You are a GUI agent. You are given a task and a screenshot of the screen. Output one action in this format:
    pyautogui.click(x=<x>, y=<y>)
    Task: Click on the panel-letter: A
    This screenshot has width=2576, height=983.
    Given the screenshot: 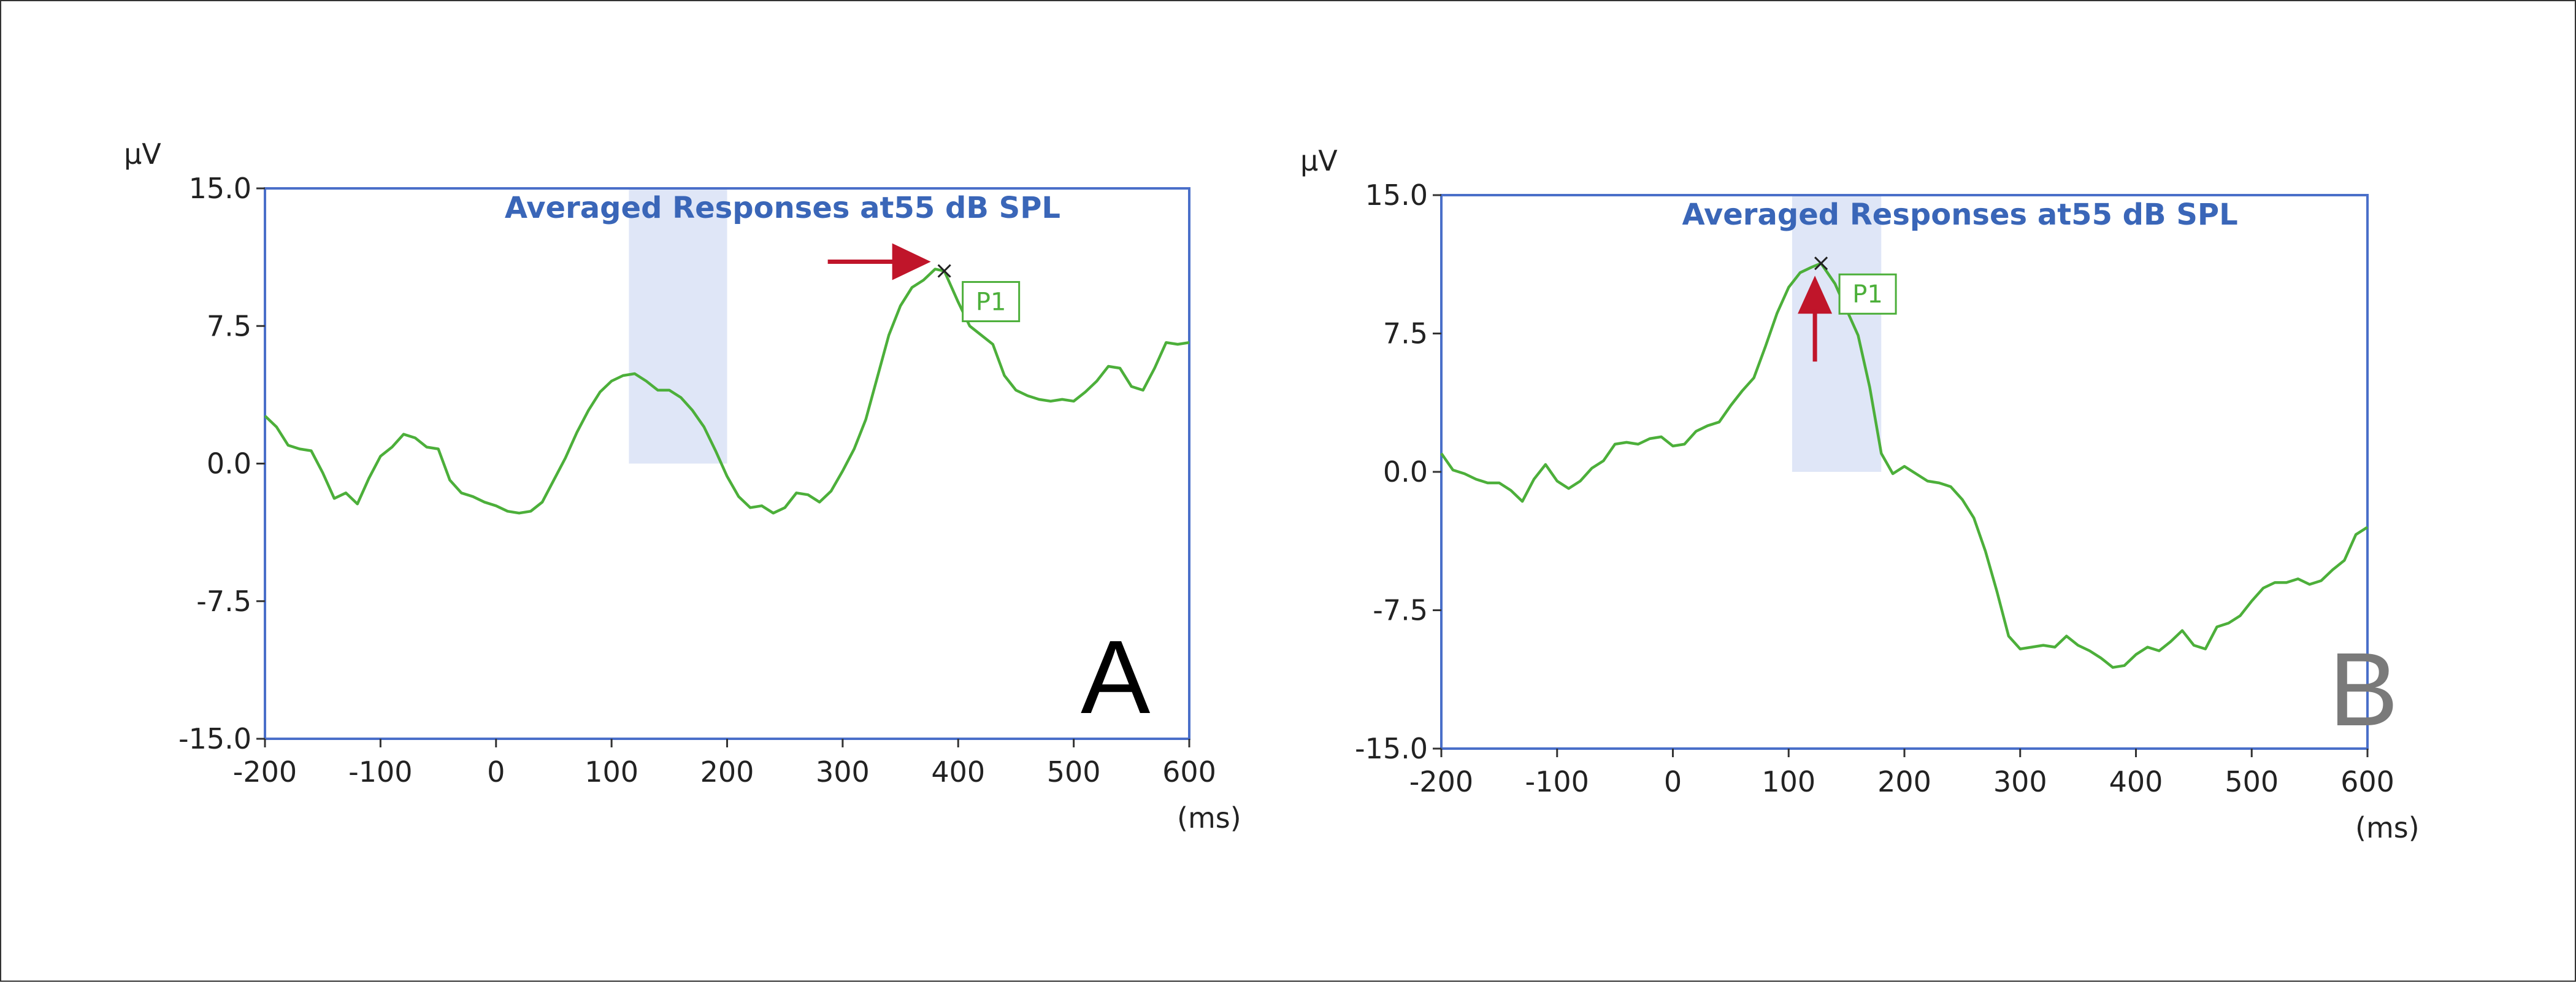 What is the action you would take?
    pyautogui.click(x=1116, y=678)
    